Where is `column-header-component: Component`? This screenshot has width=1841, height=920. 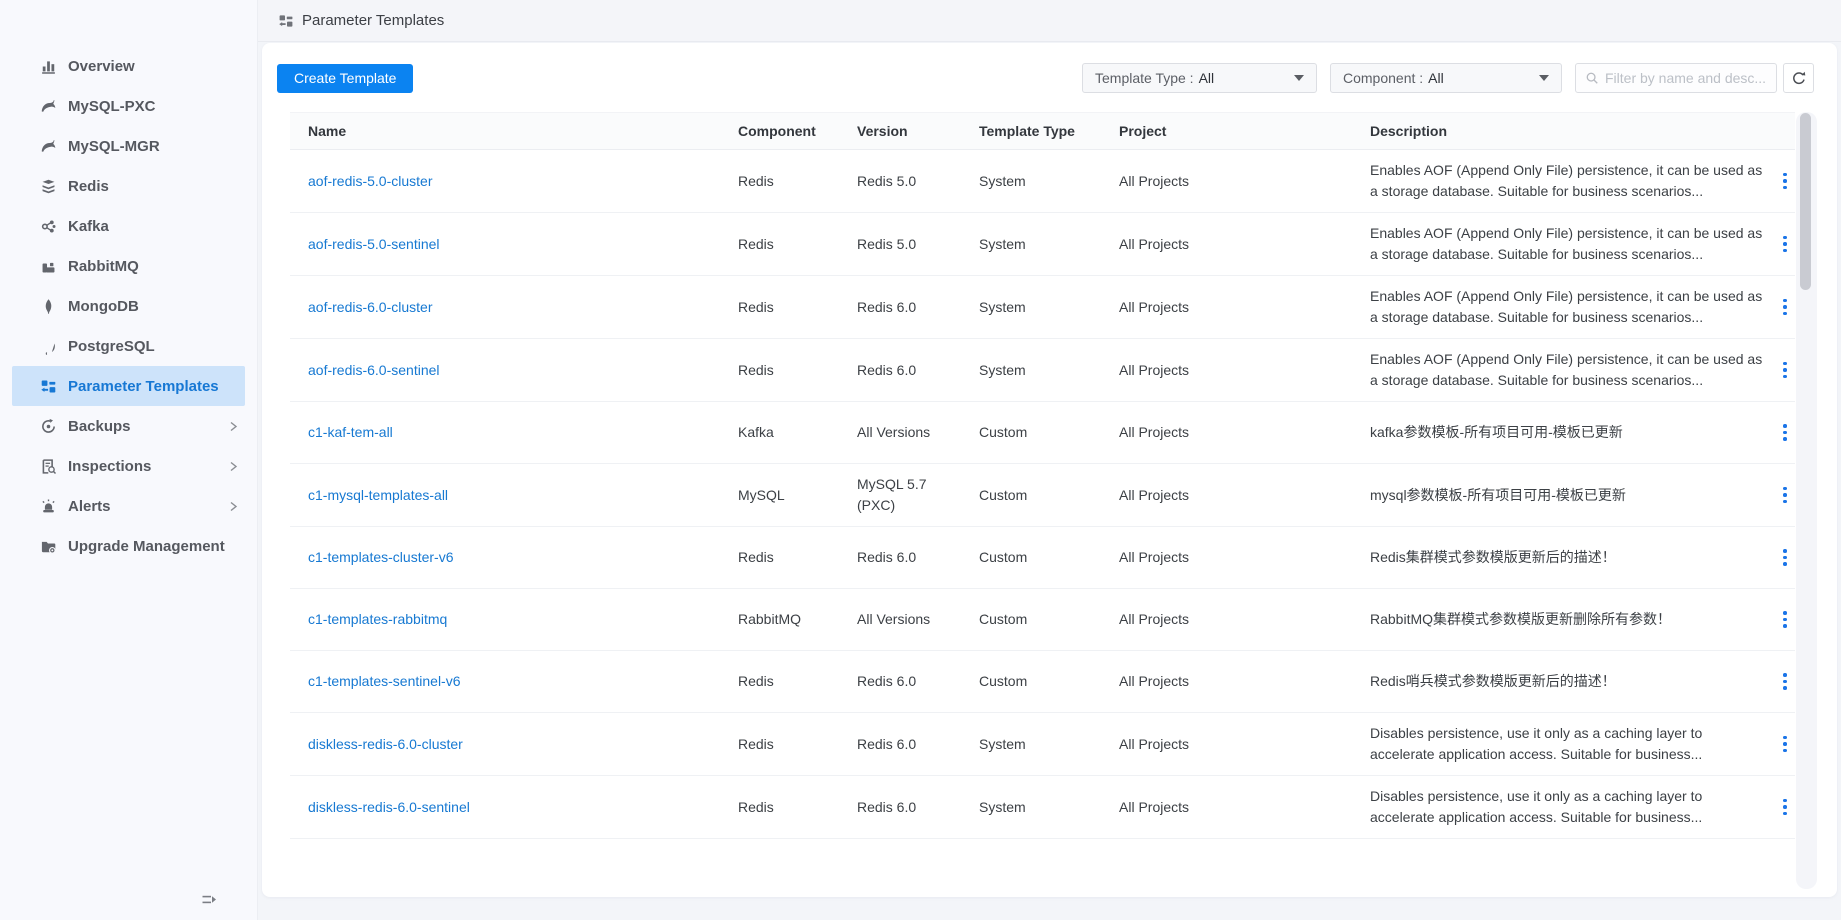 column-header-component: Component is located at coordinates (777, 131).